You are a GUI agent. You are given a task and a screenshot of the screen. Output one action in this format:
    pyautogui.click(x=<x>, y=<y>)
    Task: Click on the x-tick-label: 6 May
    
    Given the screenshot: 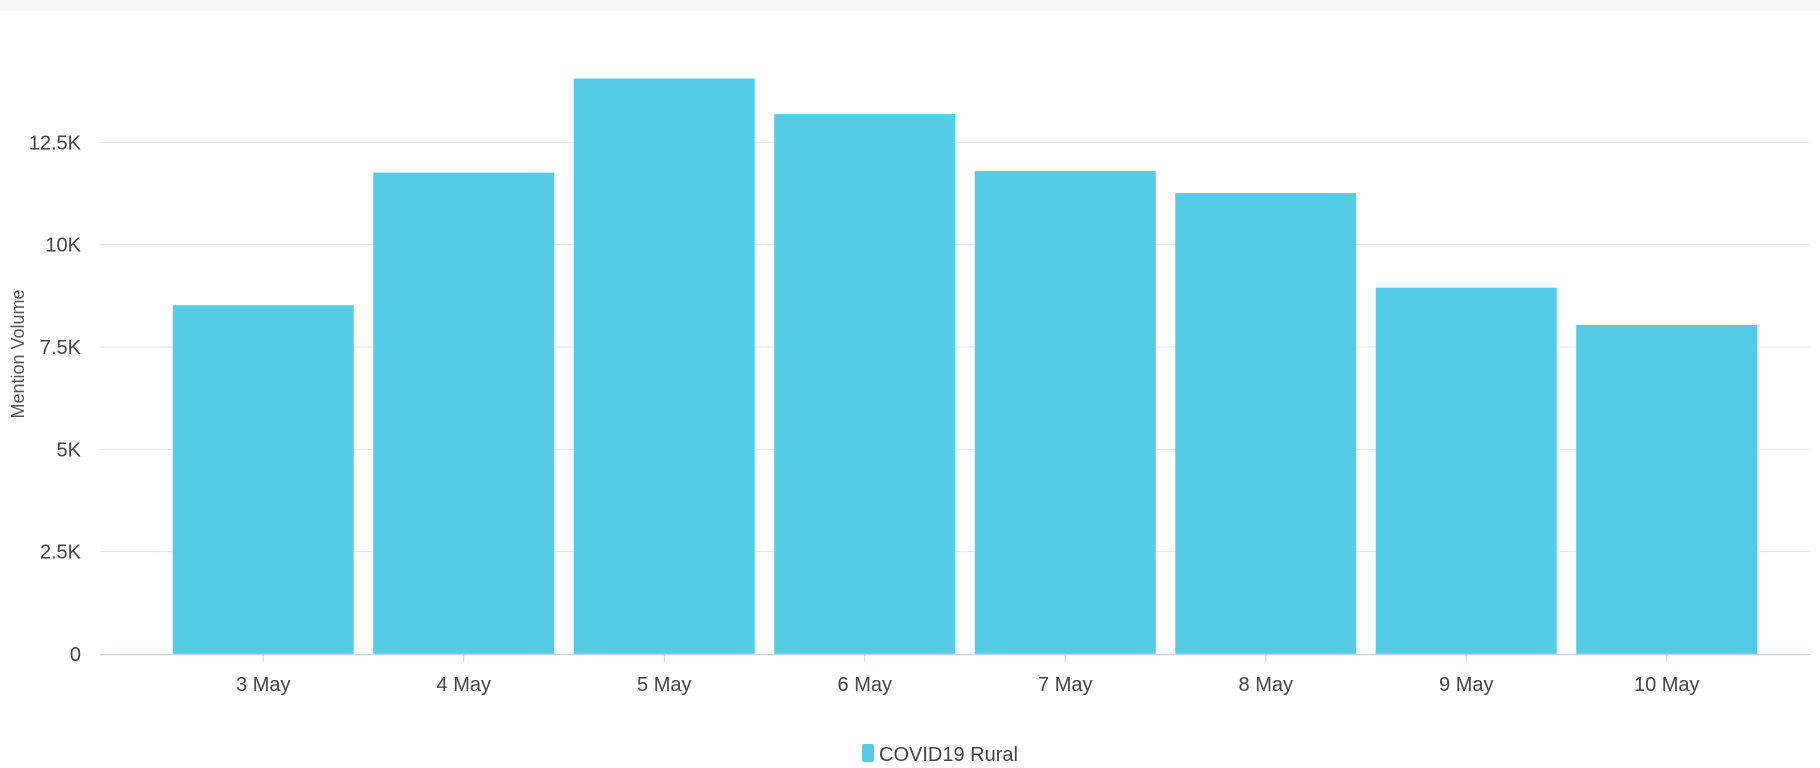 What is the action you would take?
    pyautogui.click(x=865, y=685)
    